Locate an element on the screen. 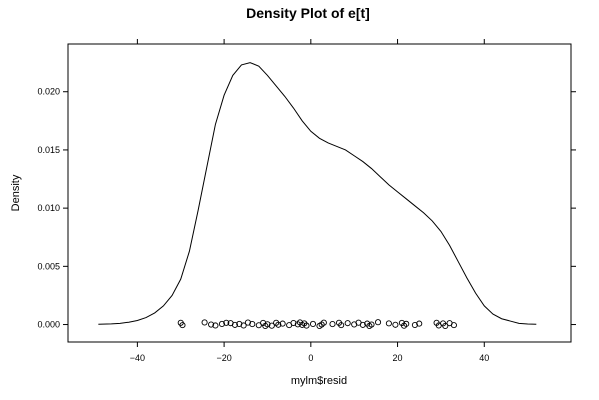 The image size is (599, 400). x-tick-label: 0 is located at coordinates (310, 358).